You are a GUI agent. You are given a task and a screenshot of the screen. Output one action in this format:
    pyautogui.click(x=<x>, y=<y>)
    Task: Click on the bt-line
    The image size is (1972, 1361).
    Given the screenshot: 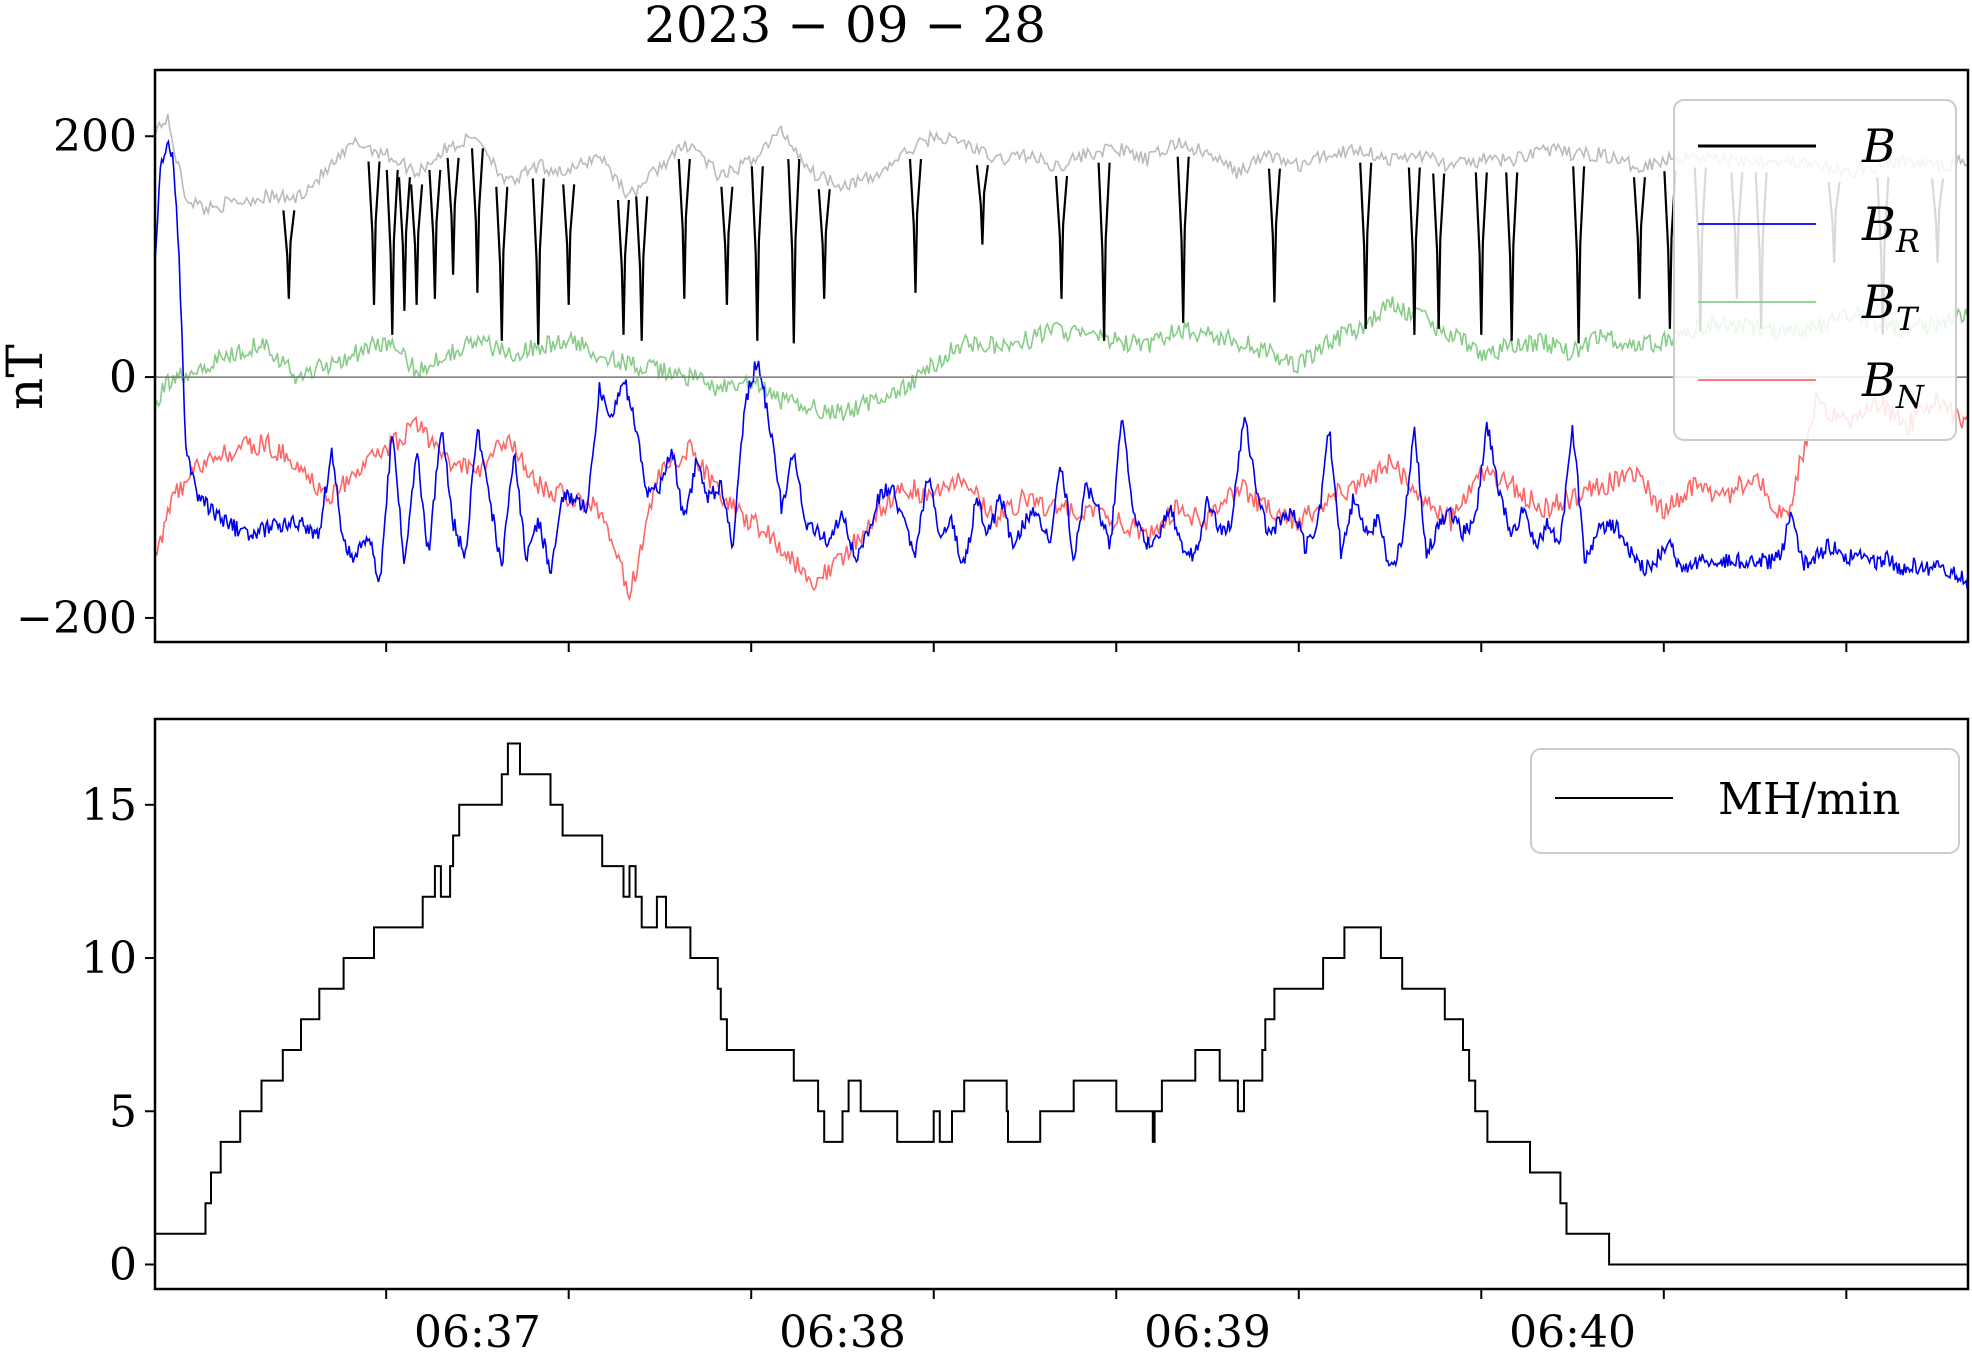 What is the action you would take?
    pyautogui.click(x=1061, y=358)
    